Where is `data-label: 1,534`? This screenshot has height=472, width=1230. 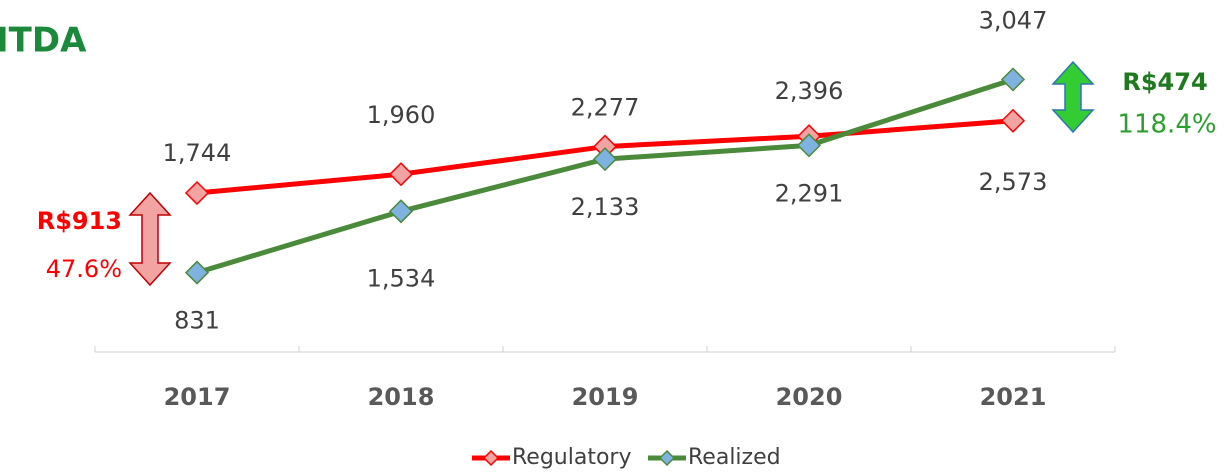
data-label: 1,534 is located at coordinates (401, 278).